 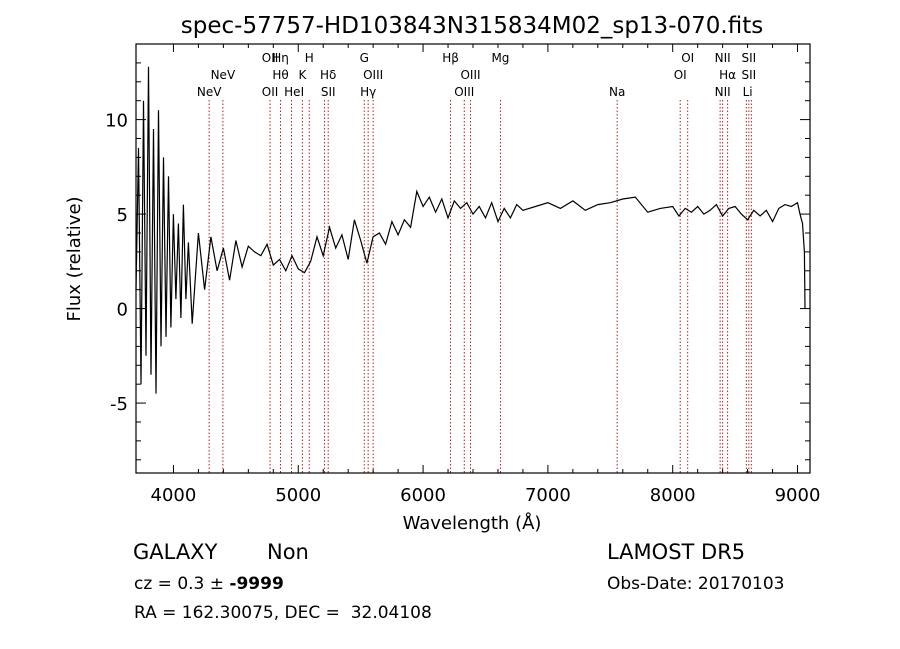 I want to click on x-tick-label: 4000, so click(x=174, y=495).